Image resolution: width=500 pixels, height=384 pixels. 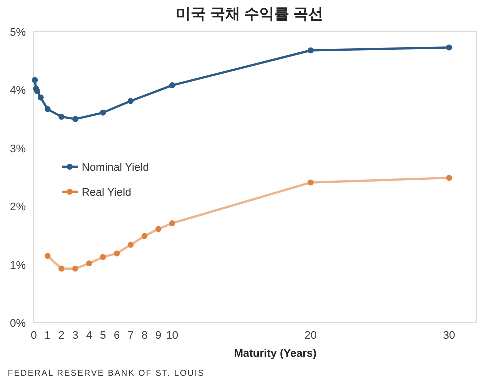 What do you see at coordinates (18, 33) in the screenshot?
I see `y-tick-label: 5%` at bounding box center [18, 33].